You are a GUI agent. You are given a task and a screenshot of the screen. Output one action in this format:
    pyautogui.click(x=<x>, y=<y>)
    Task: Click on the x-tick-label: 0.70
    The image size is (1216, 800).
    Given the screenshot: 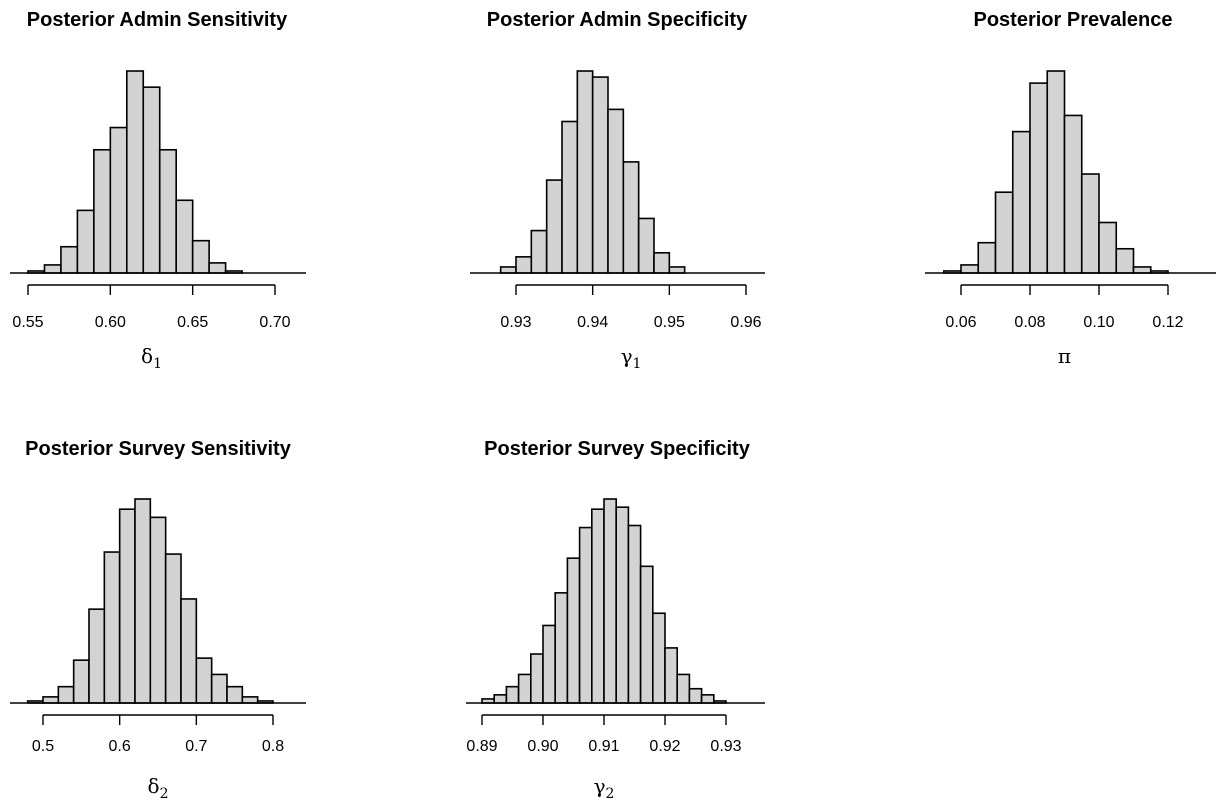 What is the action you would take?
    pyautogui.click(x=274, y=322)
    